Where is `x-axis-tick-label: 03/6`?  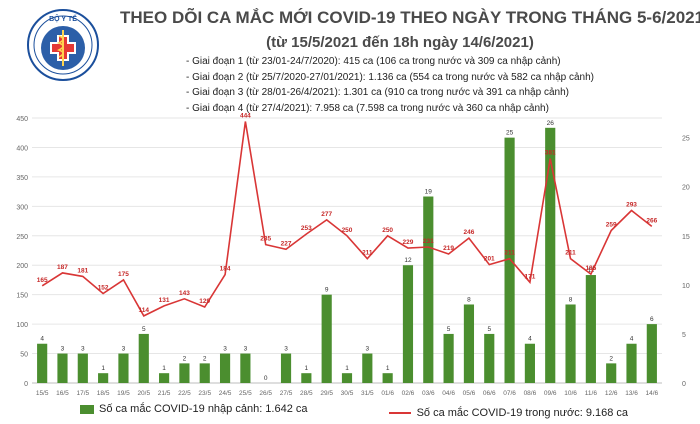 x-axis-tick-label: 03/6 is located at coordinates (428, 393).